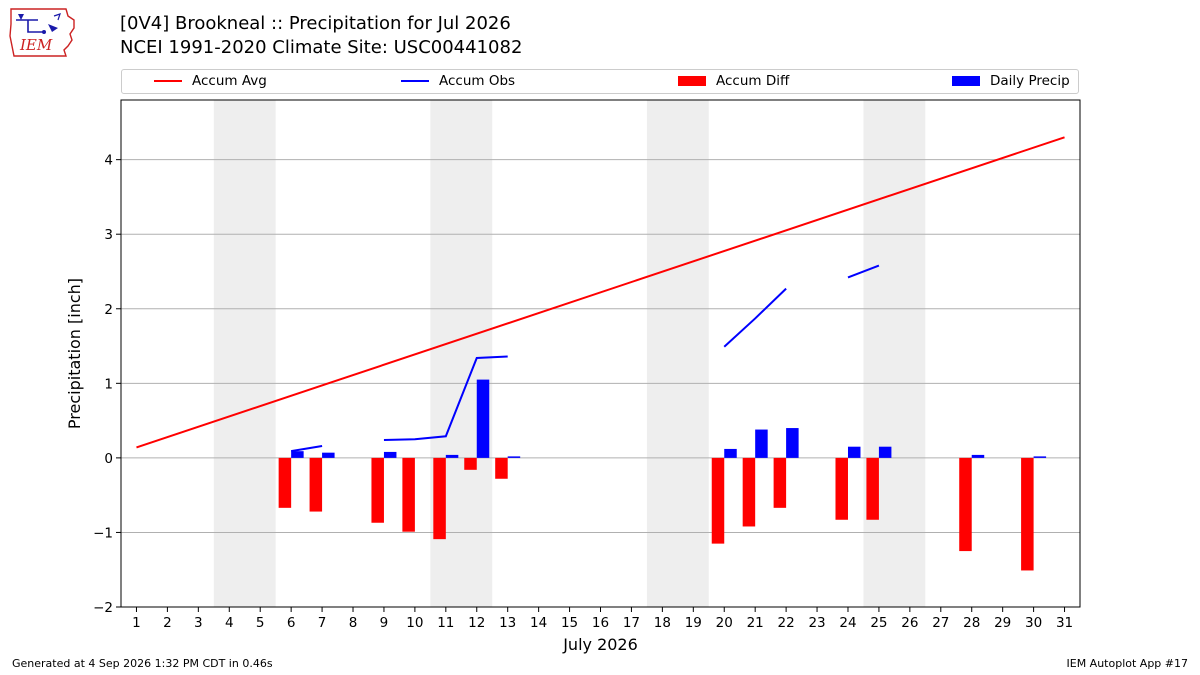 Image resolution: width=1200 pixels, height=675 pixels. I want to click on x-tick-label-19: 19, so click(693, 623).